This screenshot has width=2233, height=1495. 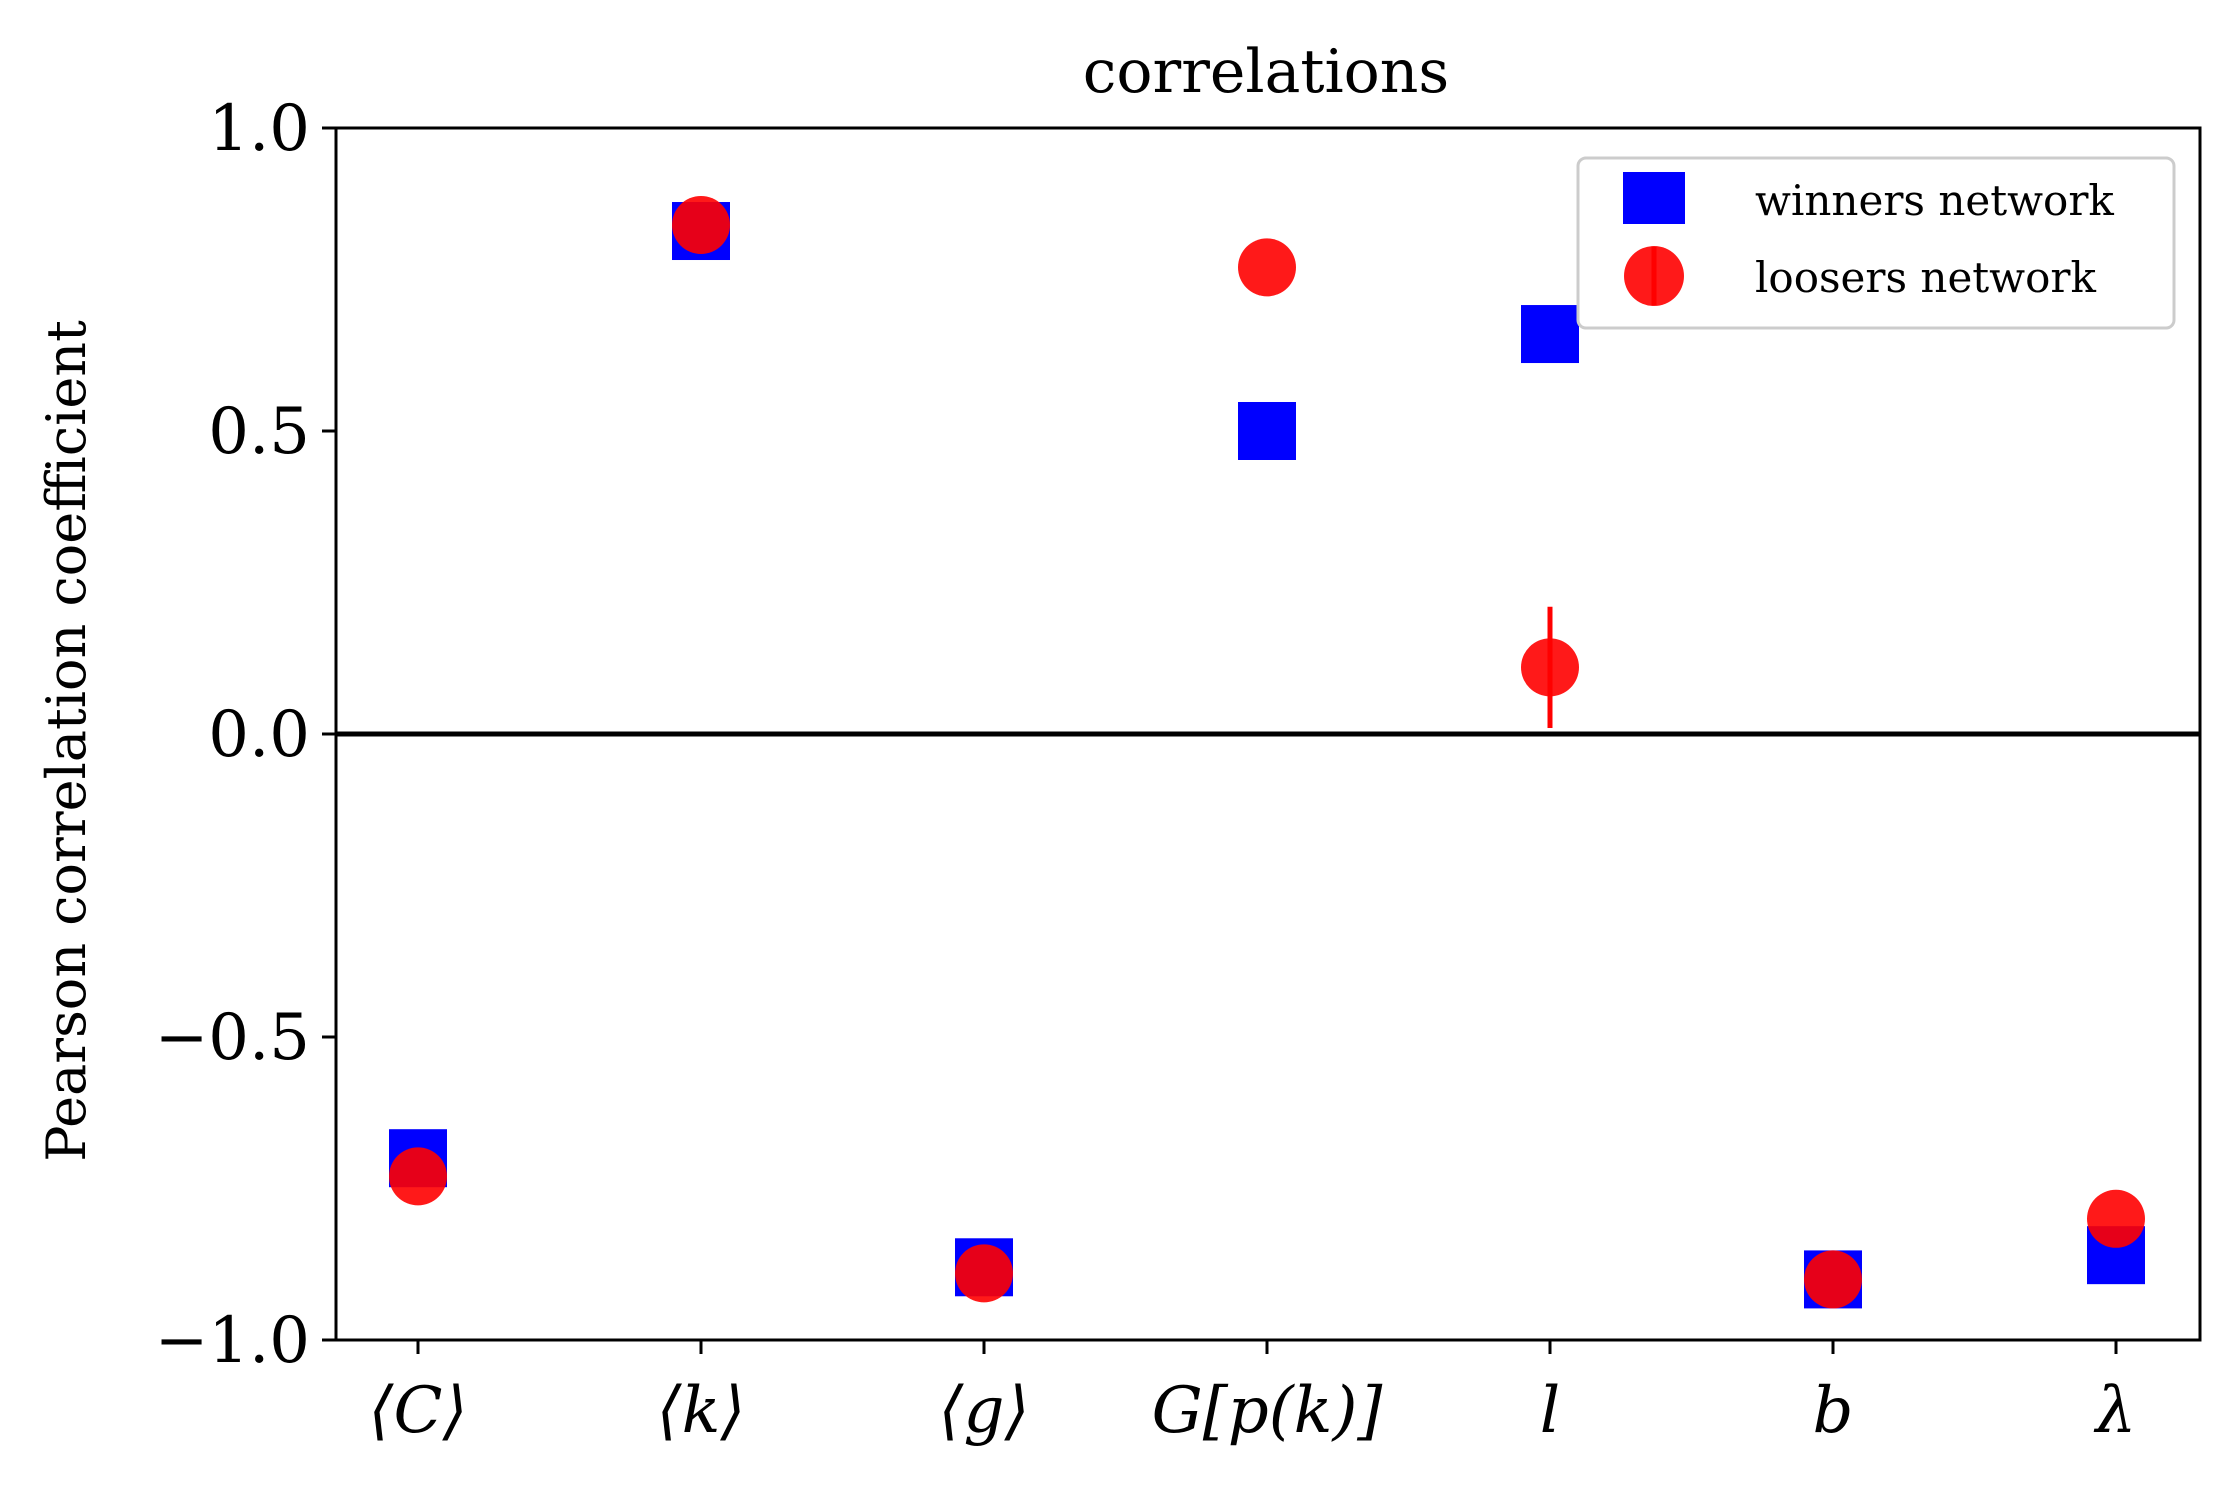 What do you see at coordinates (1654, 276) in the screenshot?
I see `legend-marker-loosers` at bounding box center [1654, 276].